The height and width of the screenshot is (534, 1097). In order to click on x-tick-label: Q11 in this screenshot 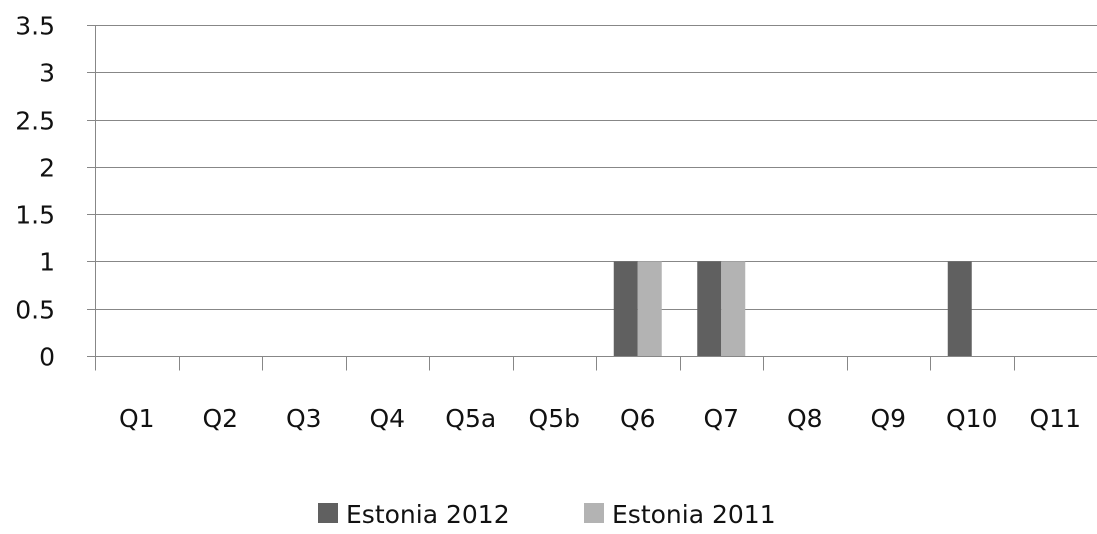, I will do `click(1056, 418)`.